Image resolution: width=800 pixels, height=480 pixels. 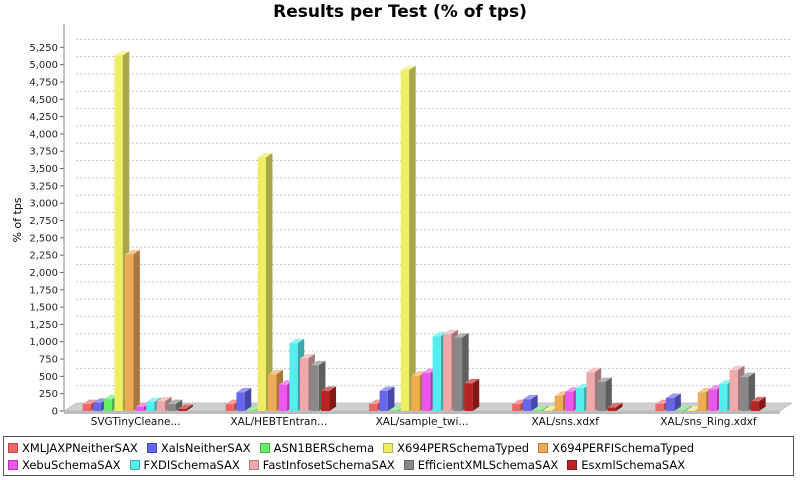 I want to click on legend-item: EfficientXMLSchemaSAX, so click(x=481, y=464).